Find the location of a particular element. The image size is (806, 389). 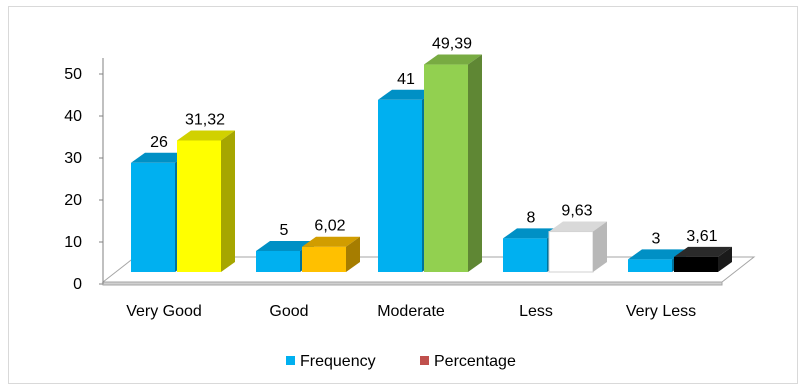

y-tick-label: 40 is located at coordinates (73, 116).